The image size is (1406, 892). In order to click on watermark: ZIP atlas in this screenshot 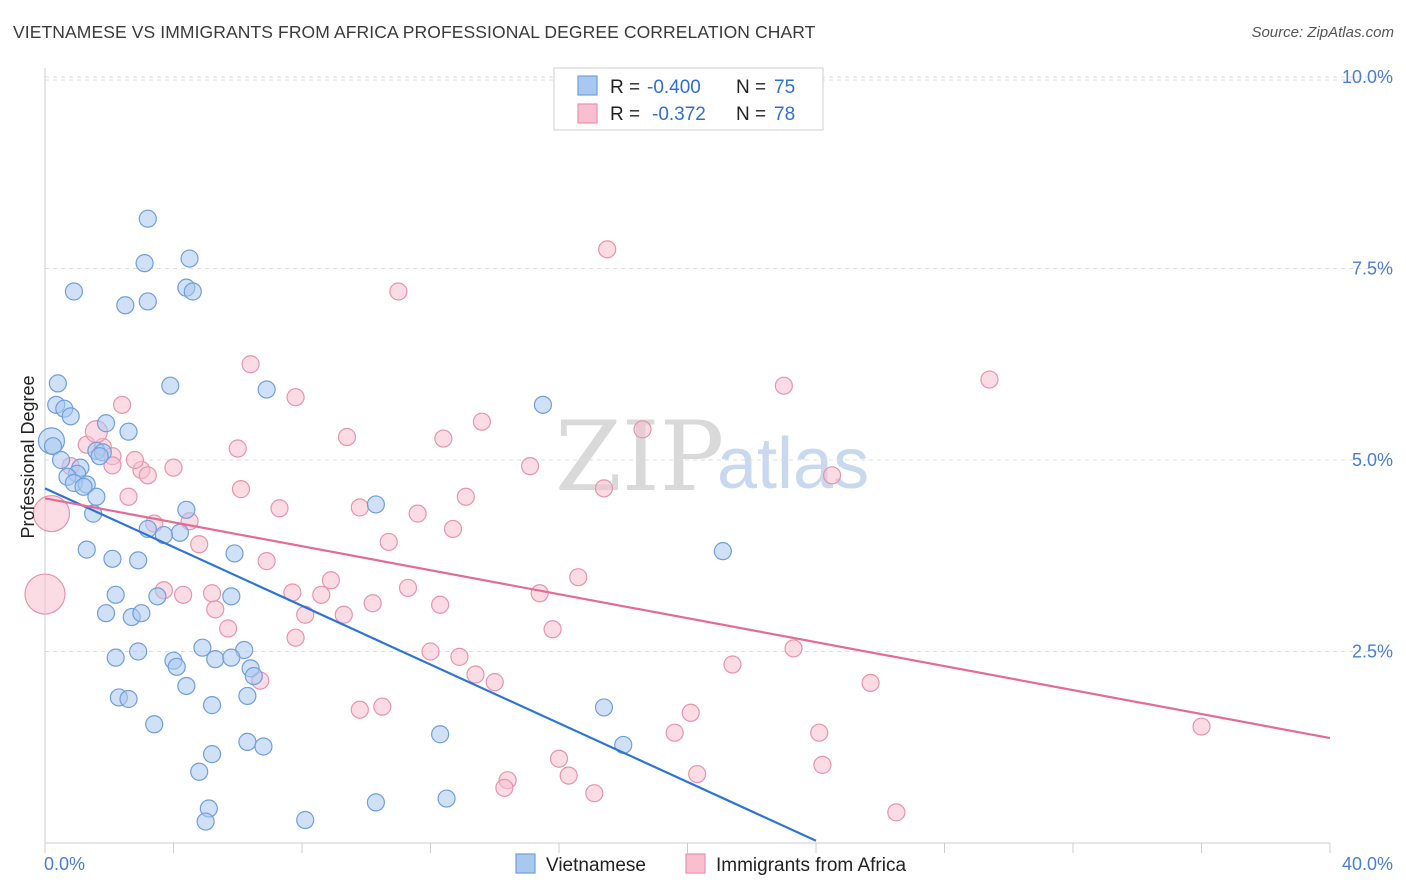, I will do `click(712, 457)`.